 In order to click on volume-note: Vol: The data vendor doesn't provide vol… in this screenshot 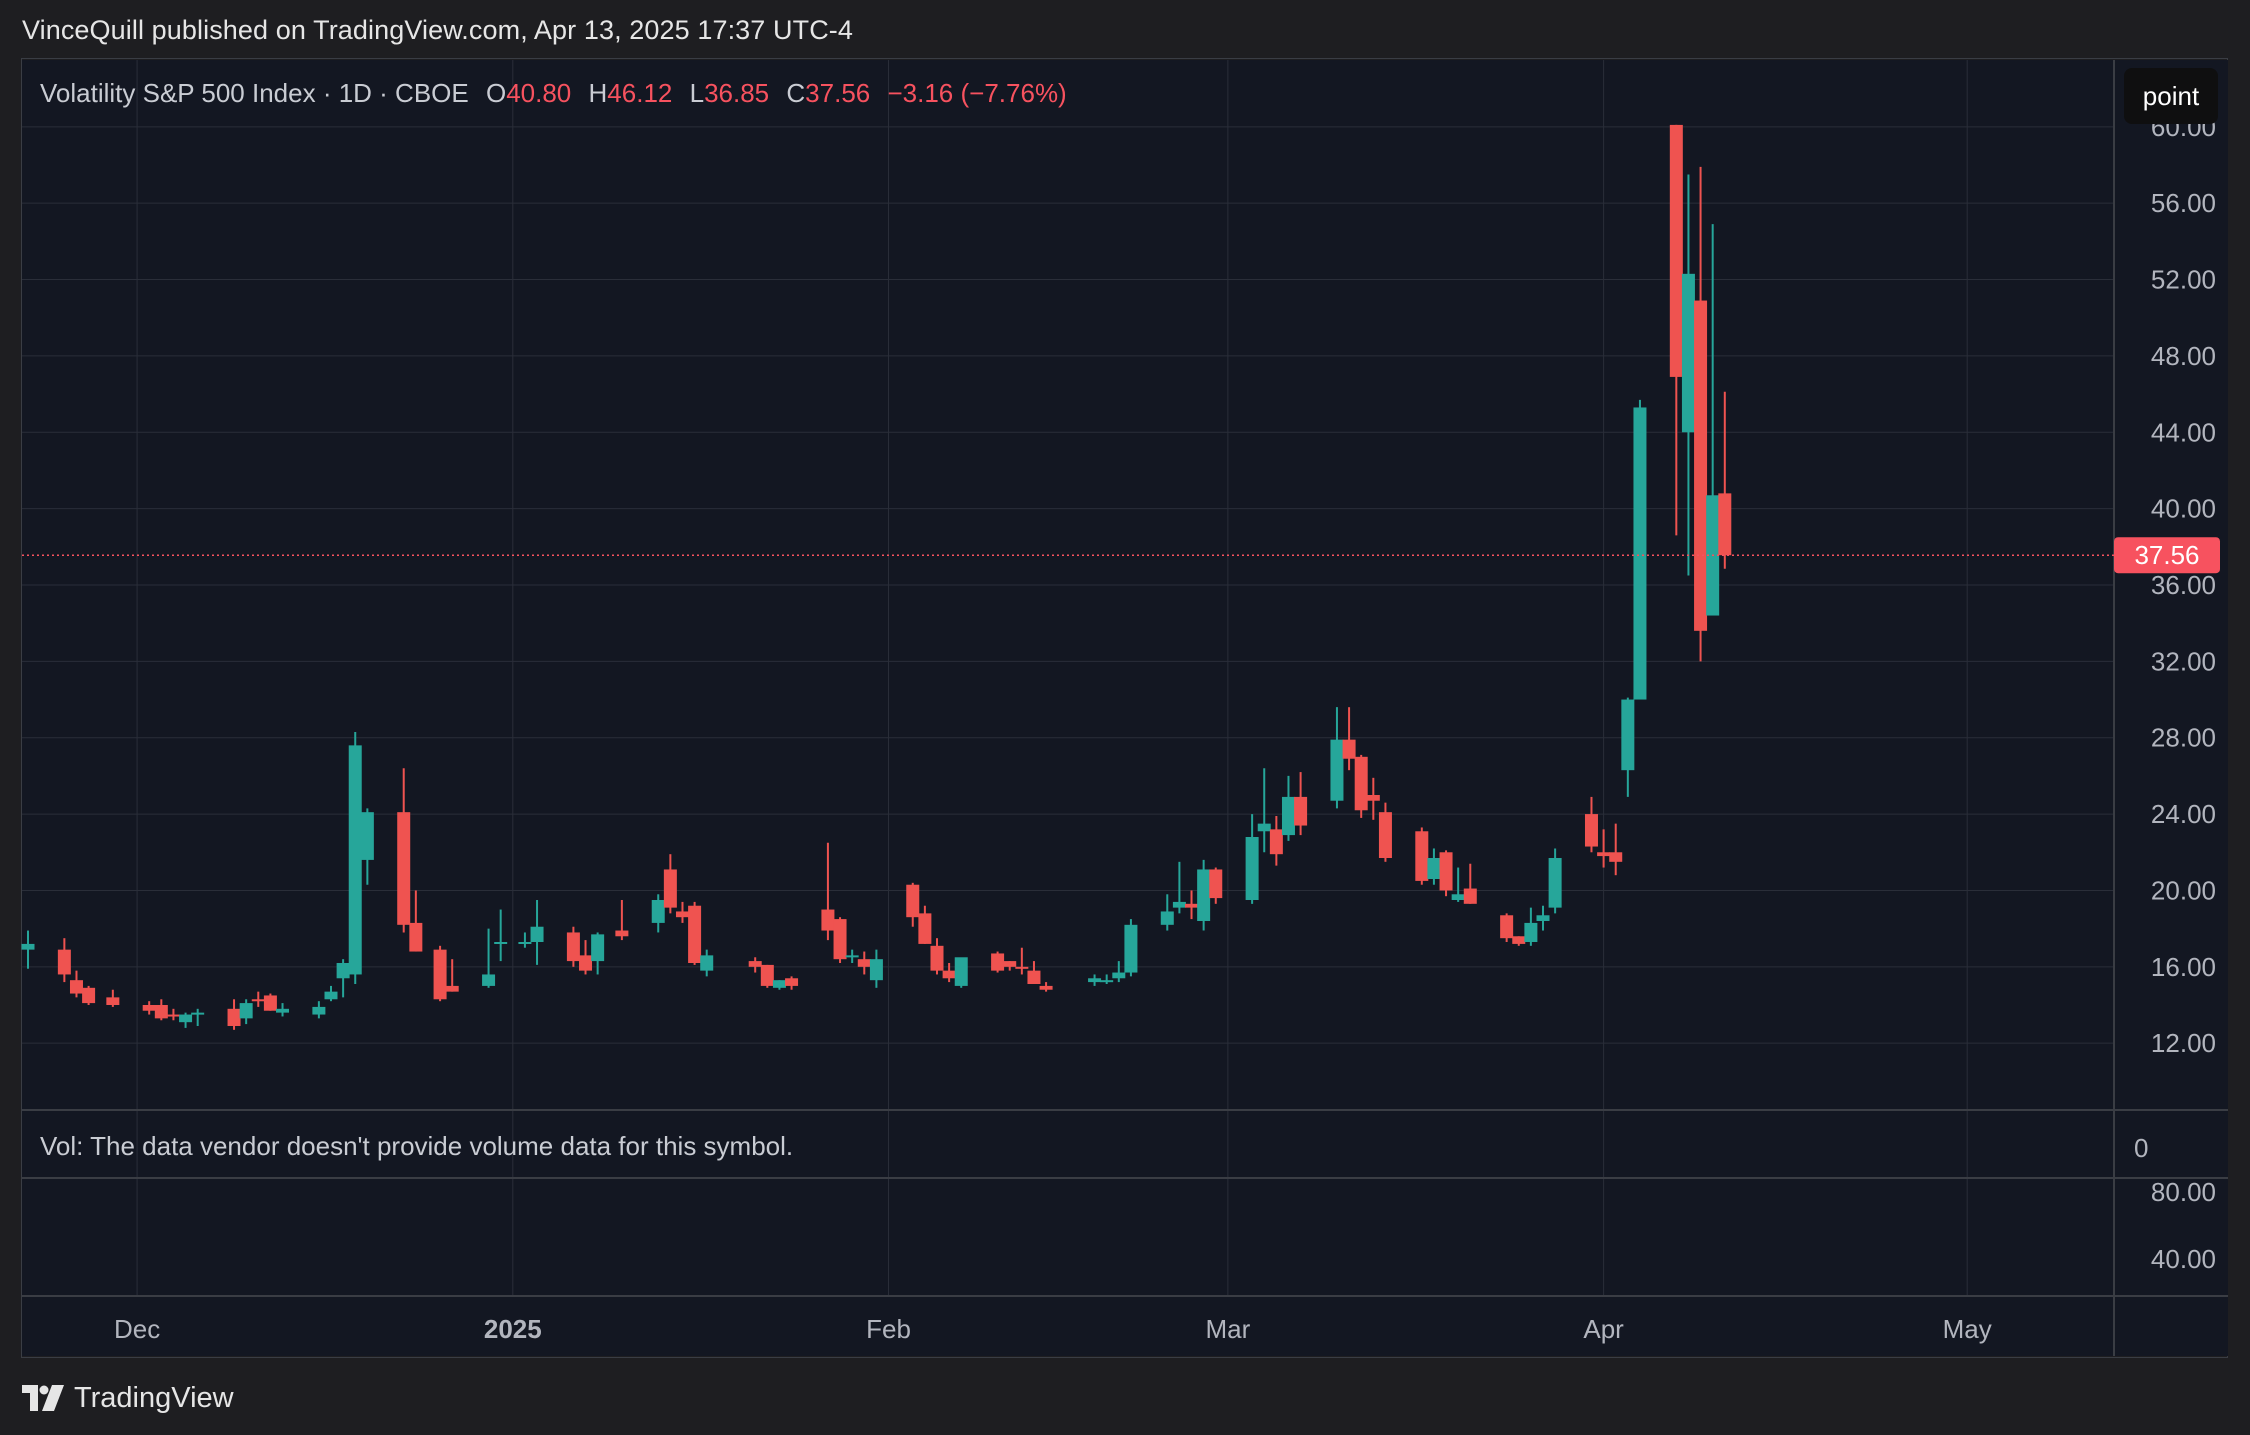, I will do `click(417, 1146)`.